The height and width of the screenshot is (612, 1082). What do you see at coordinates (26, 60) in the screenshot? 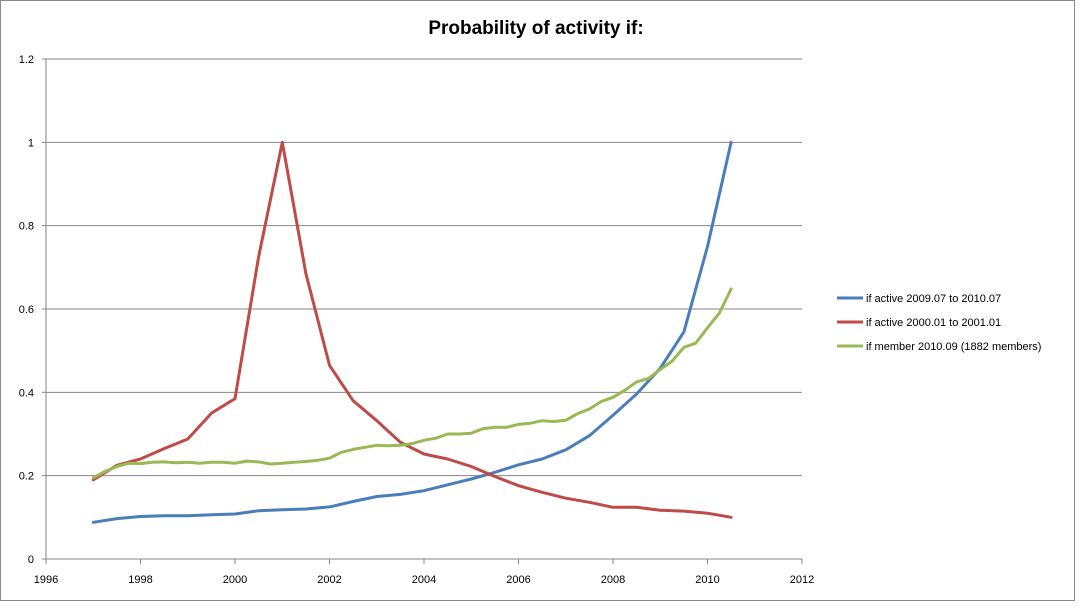
I see `y-tick-label: 1.2` at bounding box center [26, 60].